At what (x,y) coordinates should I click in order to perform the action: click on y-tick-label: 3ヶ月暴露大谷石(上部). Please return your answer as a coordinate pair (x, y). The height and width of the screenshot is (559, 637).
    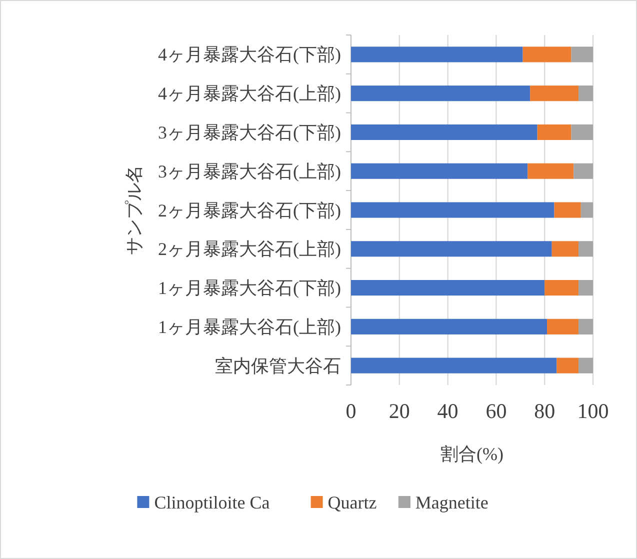
    Looking at the image, I should click on (249, 171).